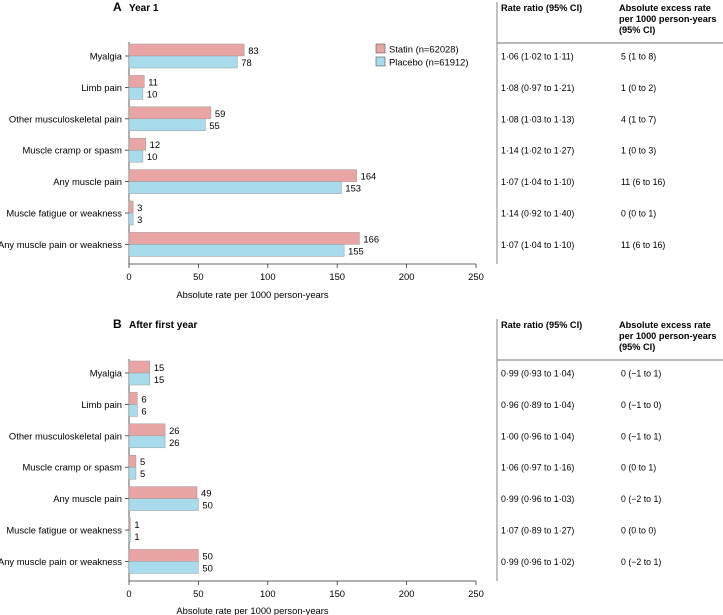 Image resolution: width=723 pixels, height=615 pixels. What do you see at coordinates (537, 57) in the screenshot?
I see `rate-ratio-value: 1·06 (1·02 to 1·11)` at bounding box center [537, 57].